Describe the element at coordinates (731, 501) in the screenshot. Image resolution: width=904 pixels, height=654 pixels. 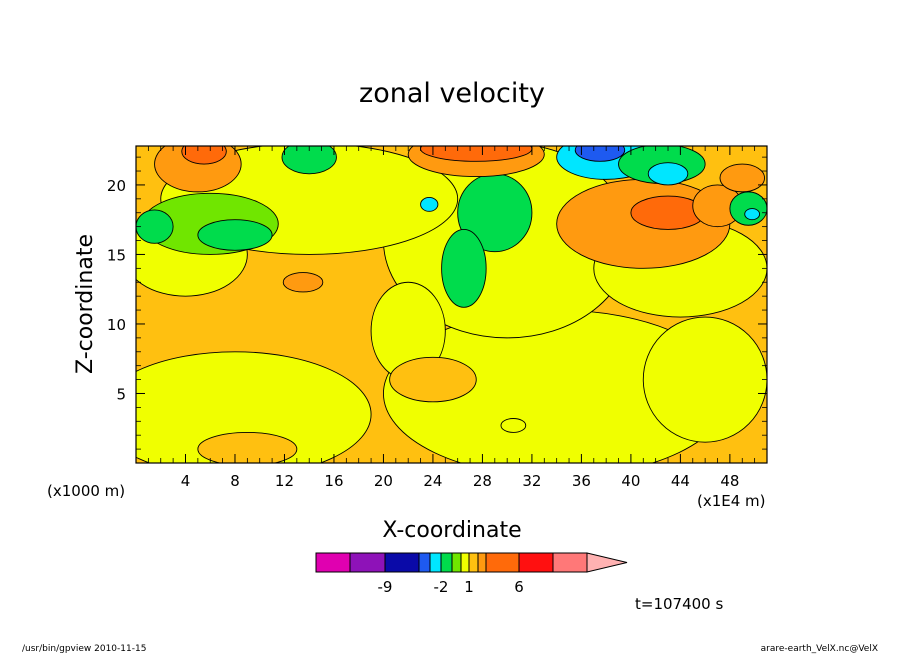
I see `x-unit-right: (x1E4 m)` at that location.